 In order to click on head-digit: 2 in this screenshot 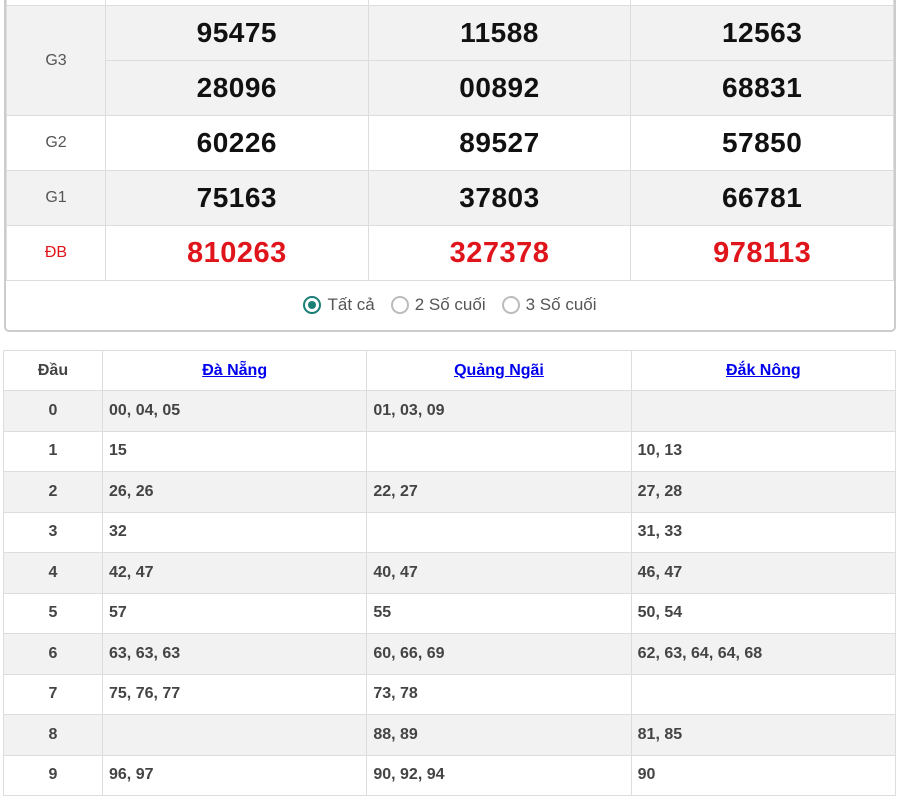, I will do `click(53, 492)`.